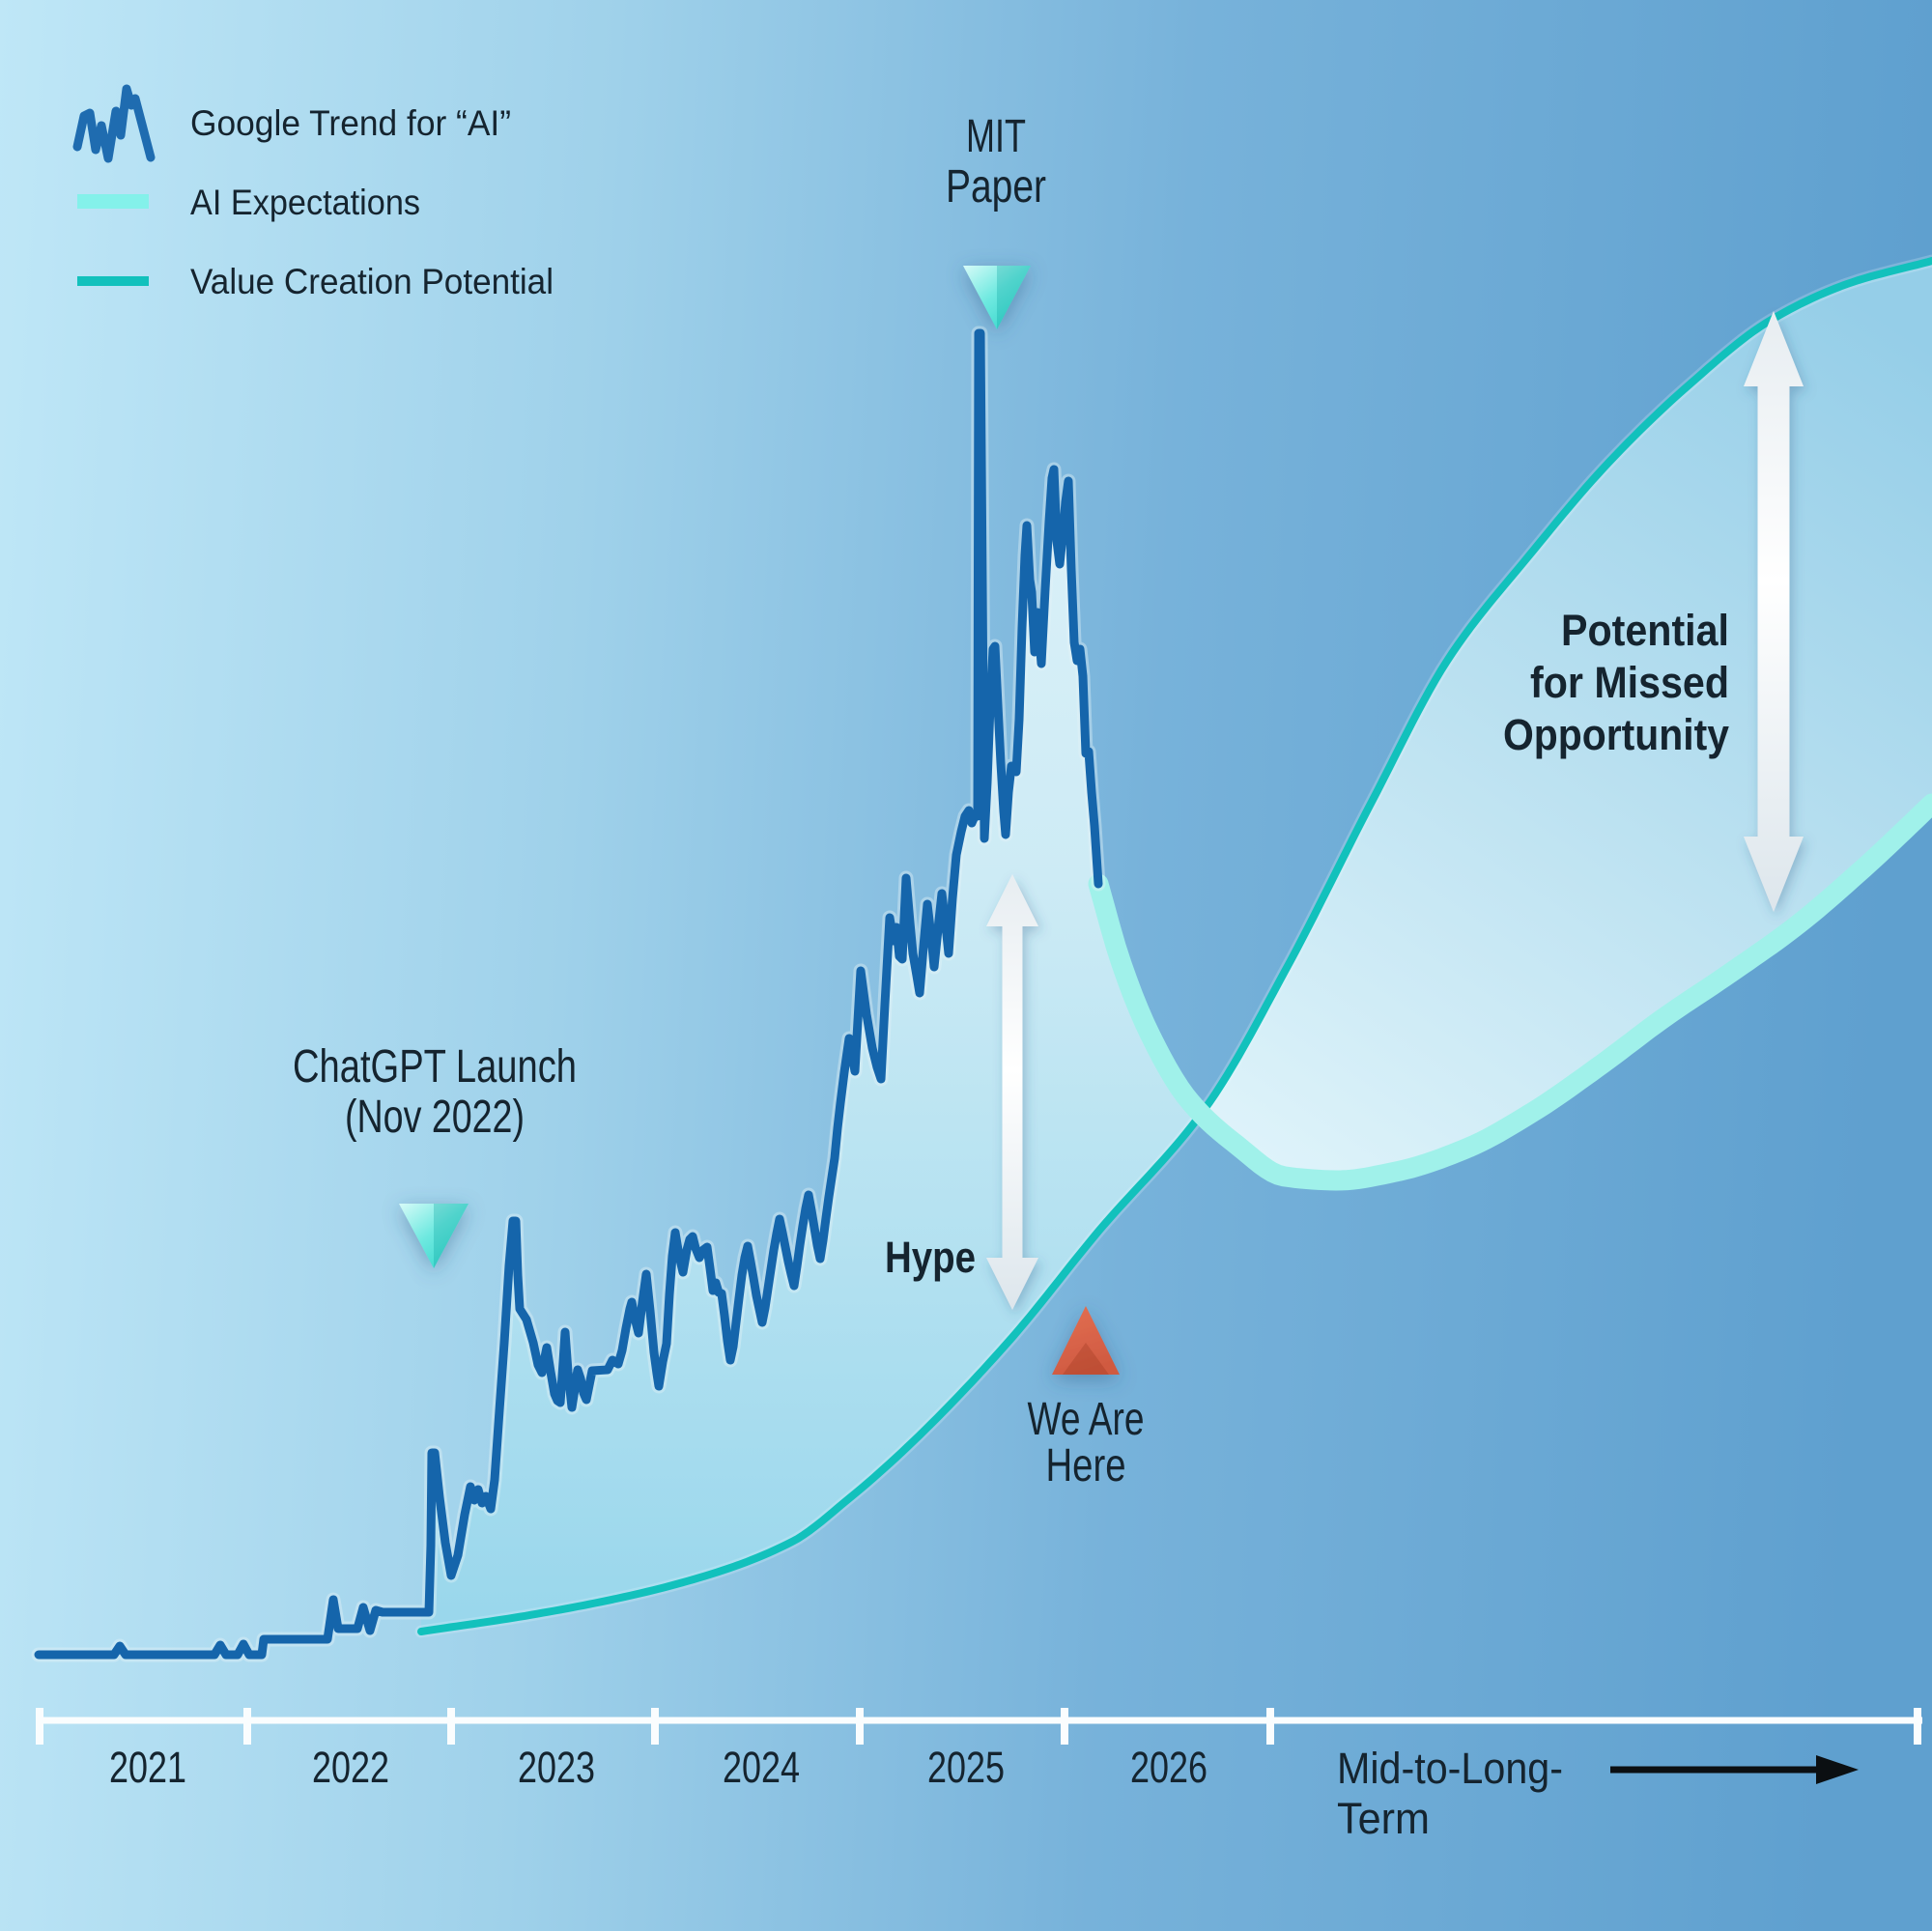  I want to click on svg-text: Potential, so click(1645, 630).